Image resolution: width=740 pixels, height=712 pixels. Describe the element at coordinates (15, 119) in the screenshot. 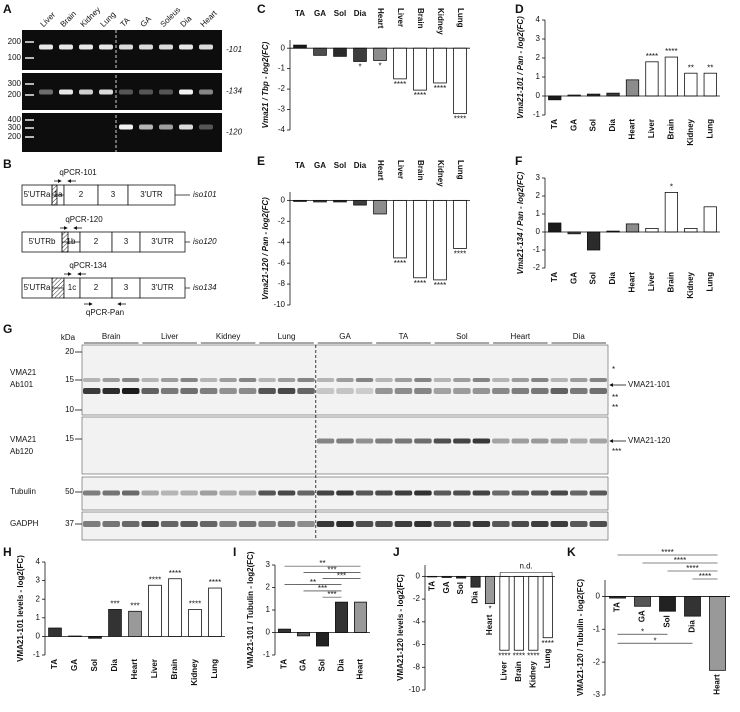

I see `marker-label: 400` at that location.